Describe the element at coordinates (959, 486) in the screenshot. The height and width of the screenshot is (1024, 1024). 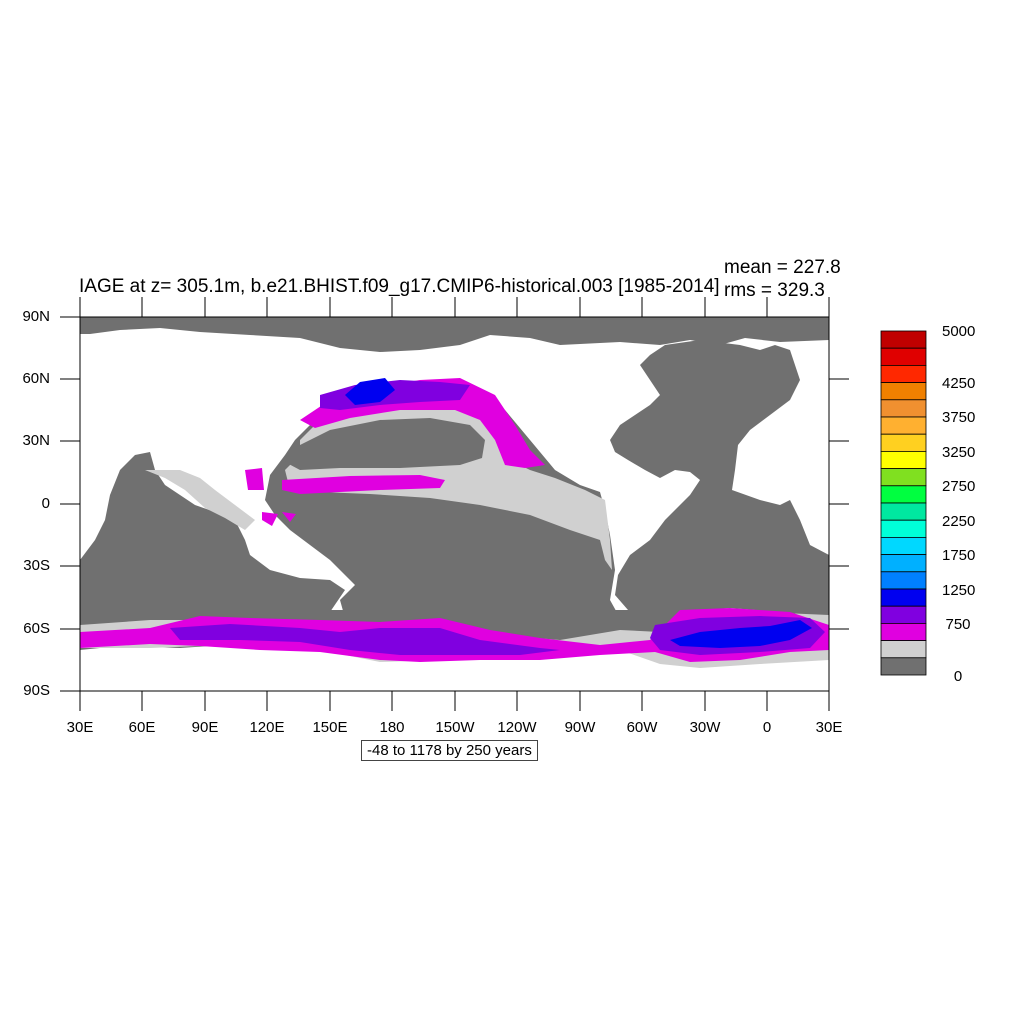
I see `legend-label: 2750` at that location.